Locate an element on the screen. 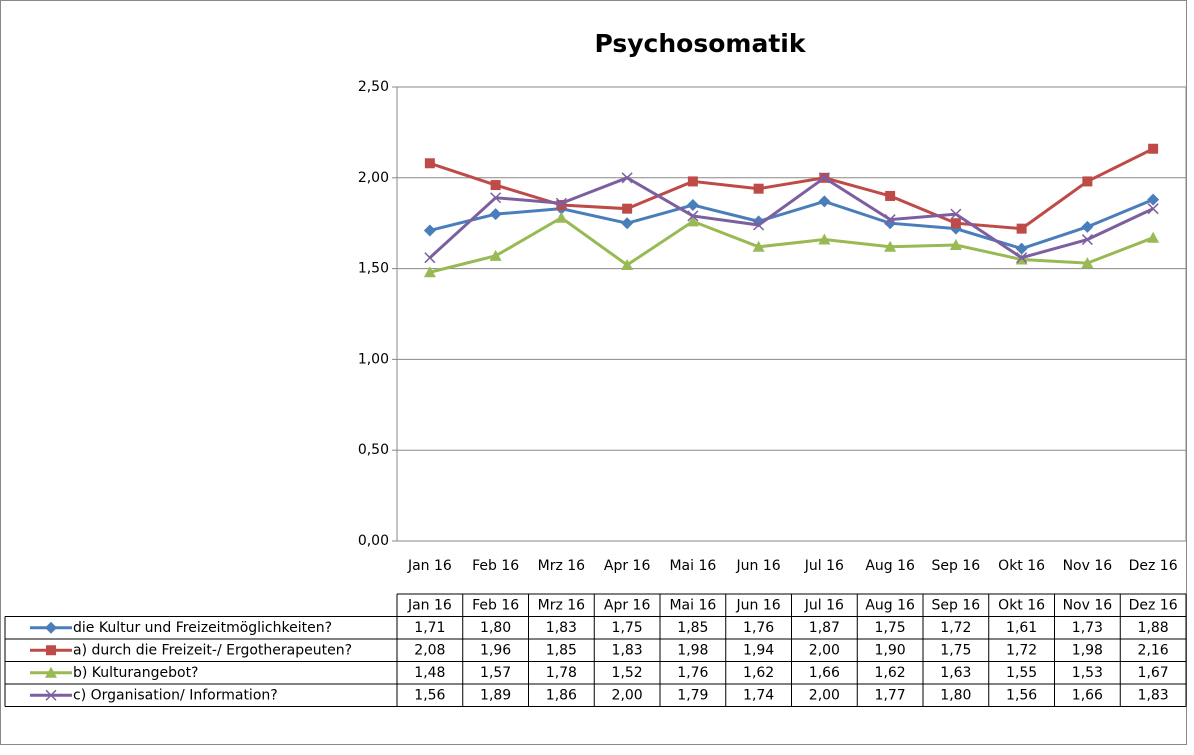  table-header: Jun 16 is located at coordinates (758, 605).